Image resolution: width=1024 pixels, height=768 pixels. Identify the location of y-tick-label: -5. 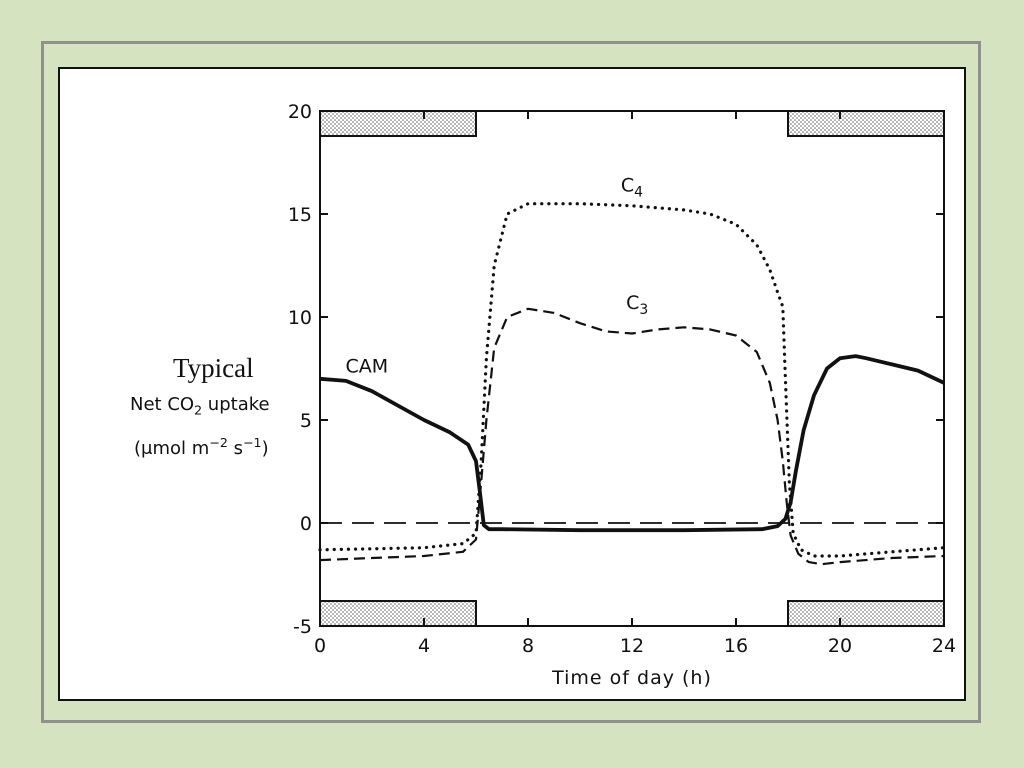
(302, 627).